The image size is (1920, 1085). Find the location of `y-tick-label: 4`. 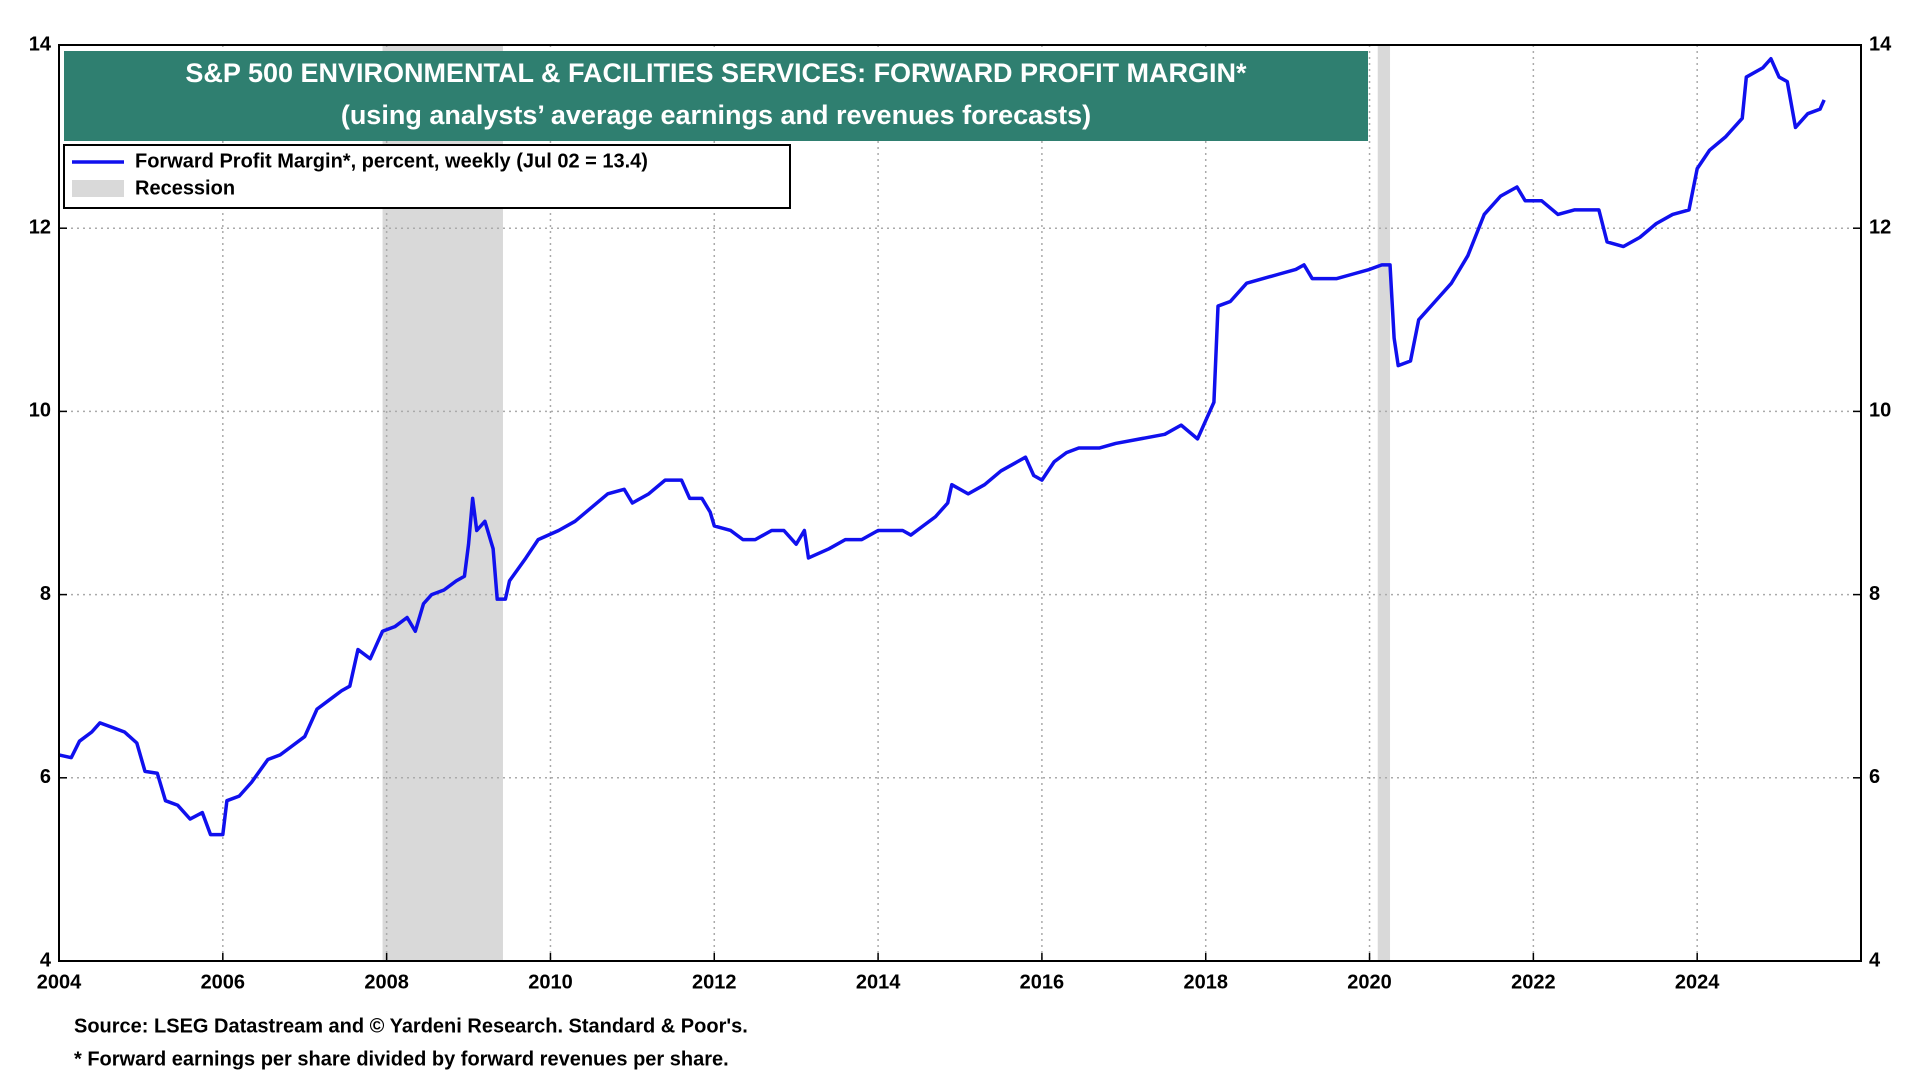

y-tick-label: 4 is located at coordinates (46, 960).